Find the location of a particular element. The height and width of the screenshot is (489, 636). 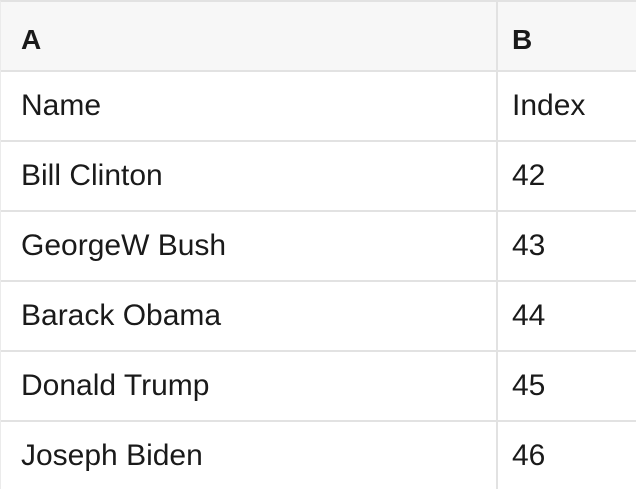

column-header-b: B is located at coordinates (522, 39).